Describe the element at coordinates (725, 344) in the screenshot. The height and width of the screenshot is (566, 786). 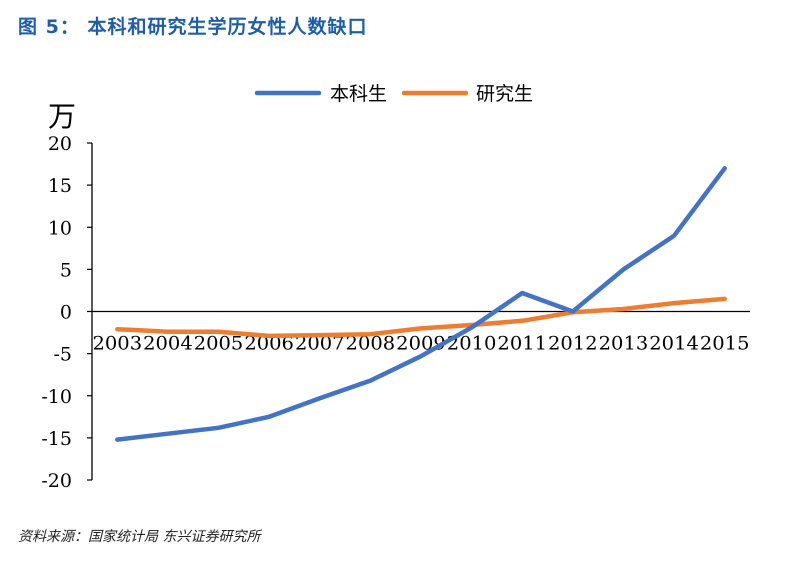
I see `x-tick-label: 2015` at that location.